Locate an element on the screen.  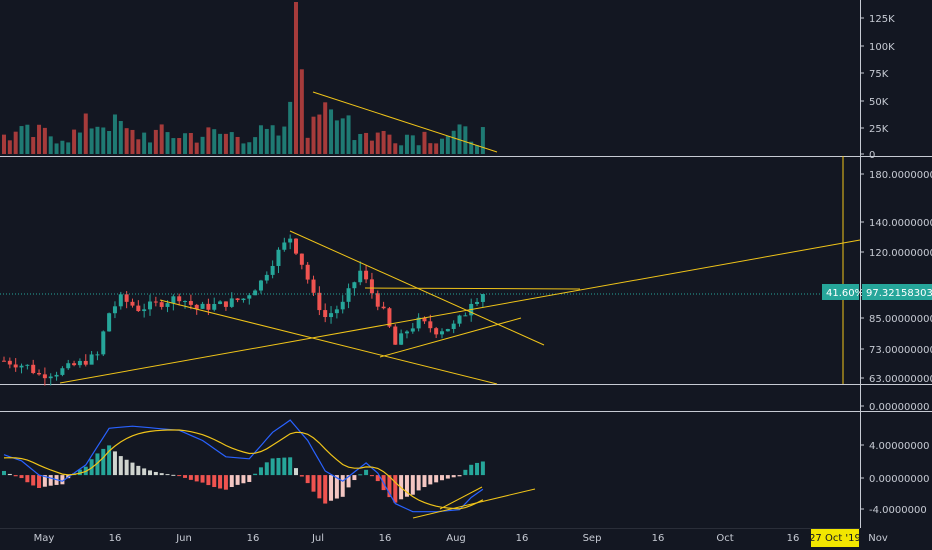
trendline-channel is located at coordinates (450, 337).